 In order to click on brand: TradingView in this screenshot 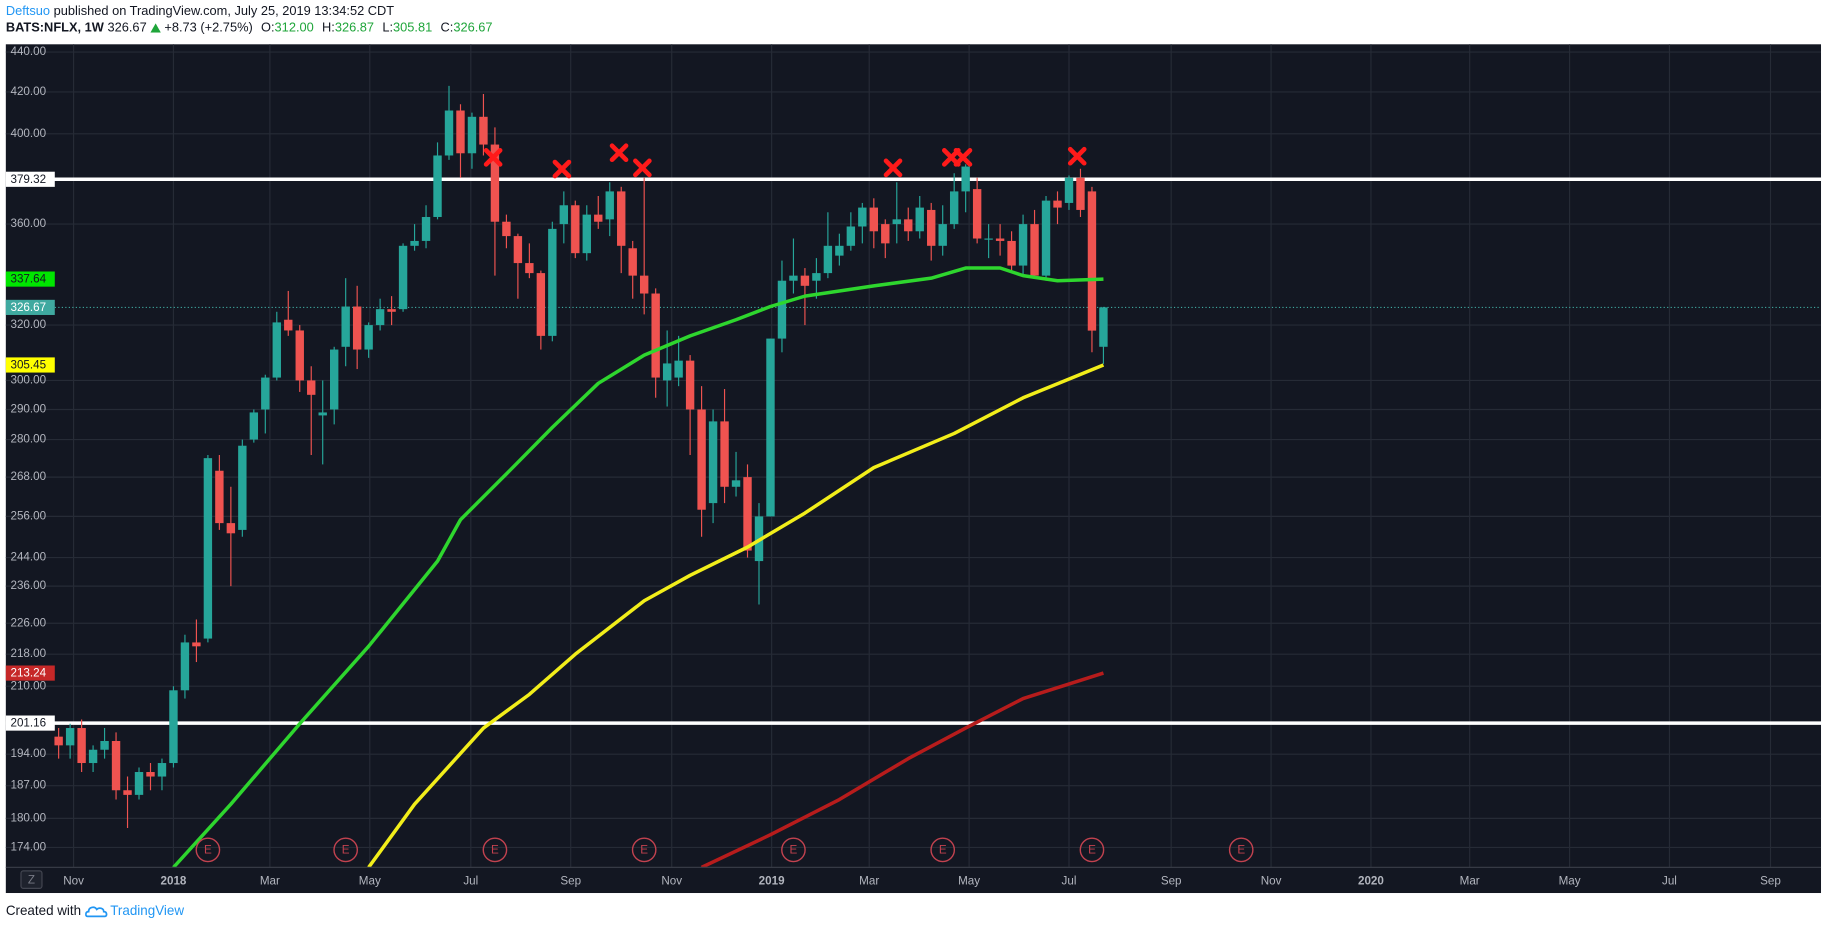, I will do `click(147, 911)`.